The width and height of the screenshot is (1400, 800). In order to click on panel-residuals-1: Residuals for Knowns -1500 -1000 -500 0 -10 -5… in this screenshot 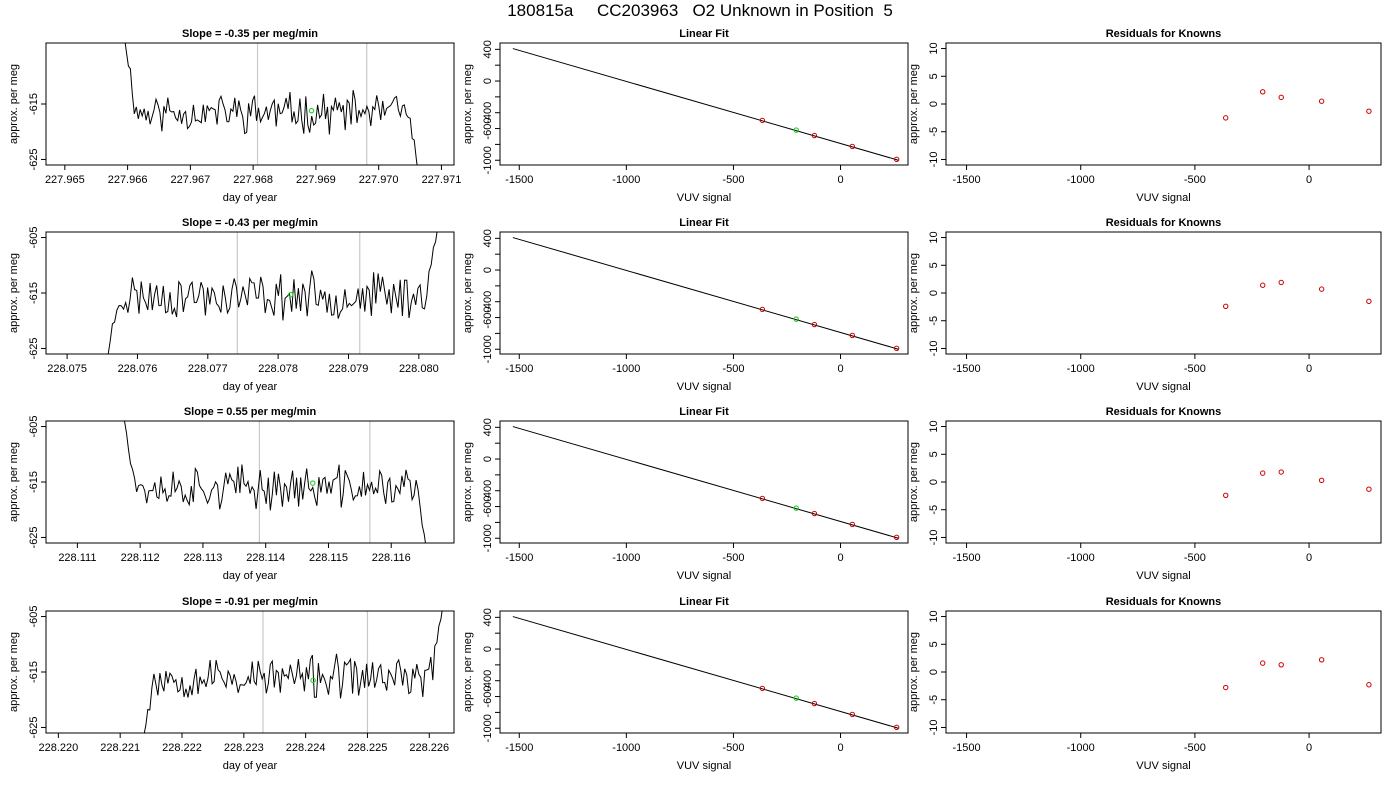, I will do `click(1145, 116)`.